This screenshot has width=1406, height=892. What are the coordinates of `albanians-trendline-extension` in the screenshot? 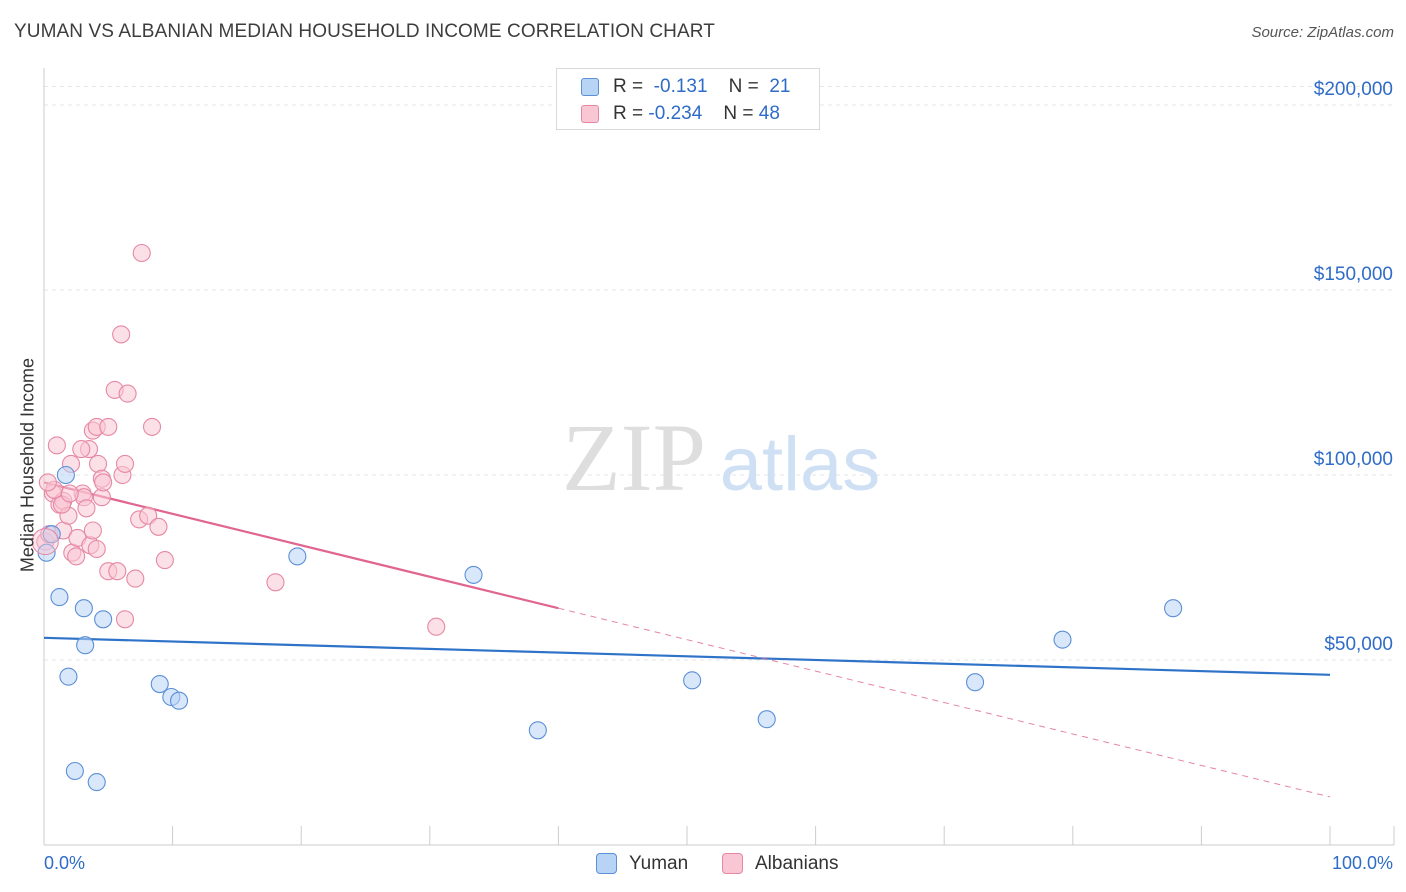 It's located at (944, 702).